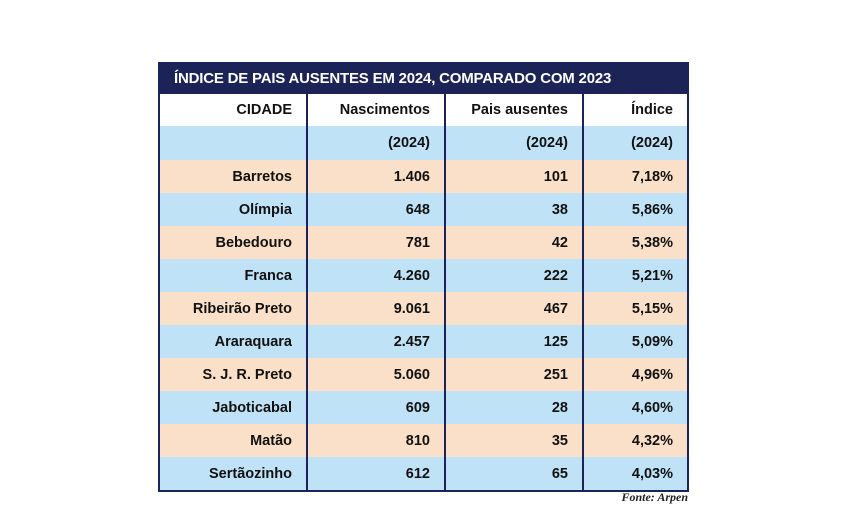  Describe the element at coordinates (635, 110) in the screenshot. I see `header-indice: Índice` at that location.